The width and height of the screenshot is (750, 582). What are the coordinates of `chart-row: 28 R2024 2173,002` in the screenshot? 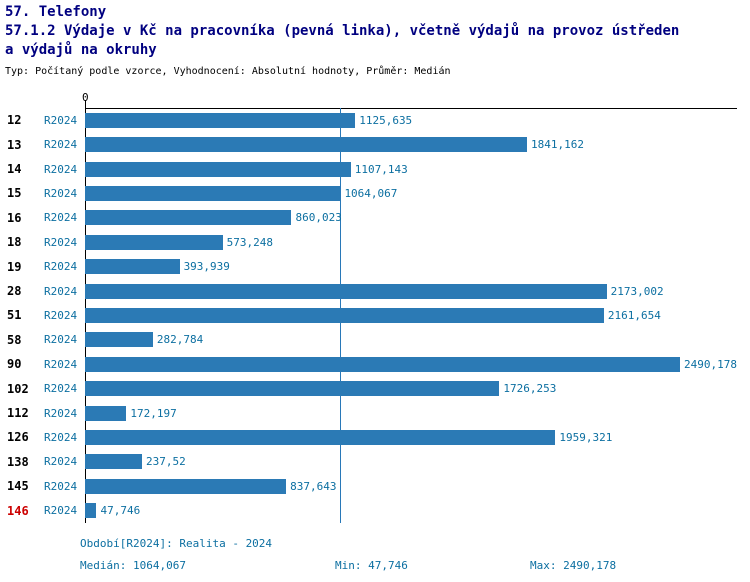 It's located at (375, 291).